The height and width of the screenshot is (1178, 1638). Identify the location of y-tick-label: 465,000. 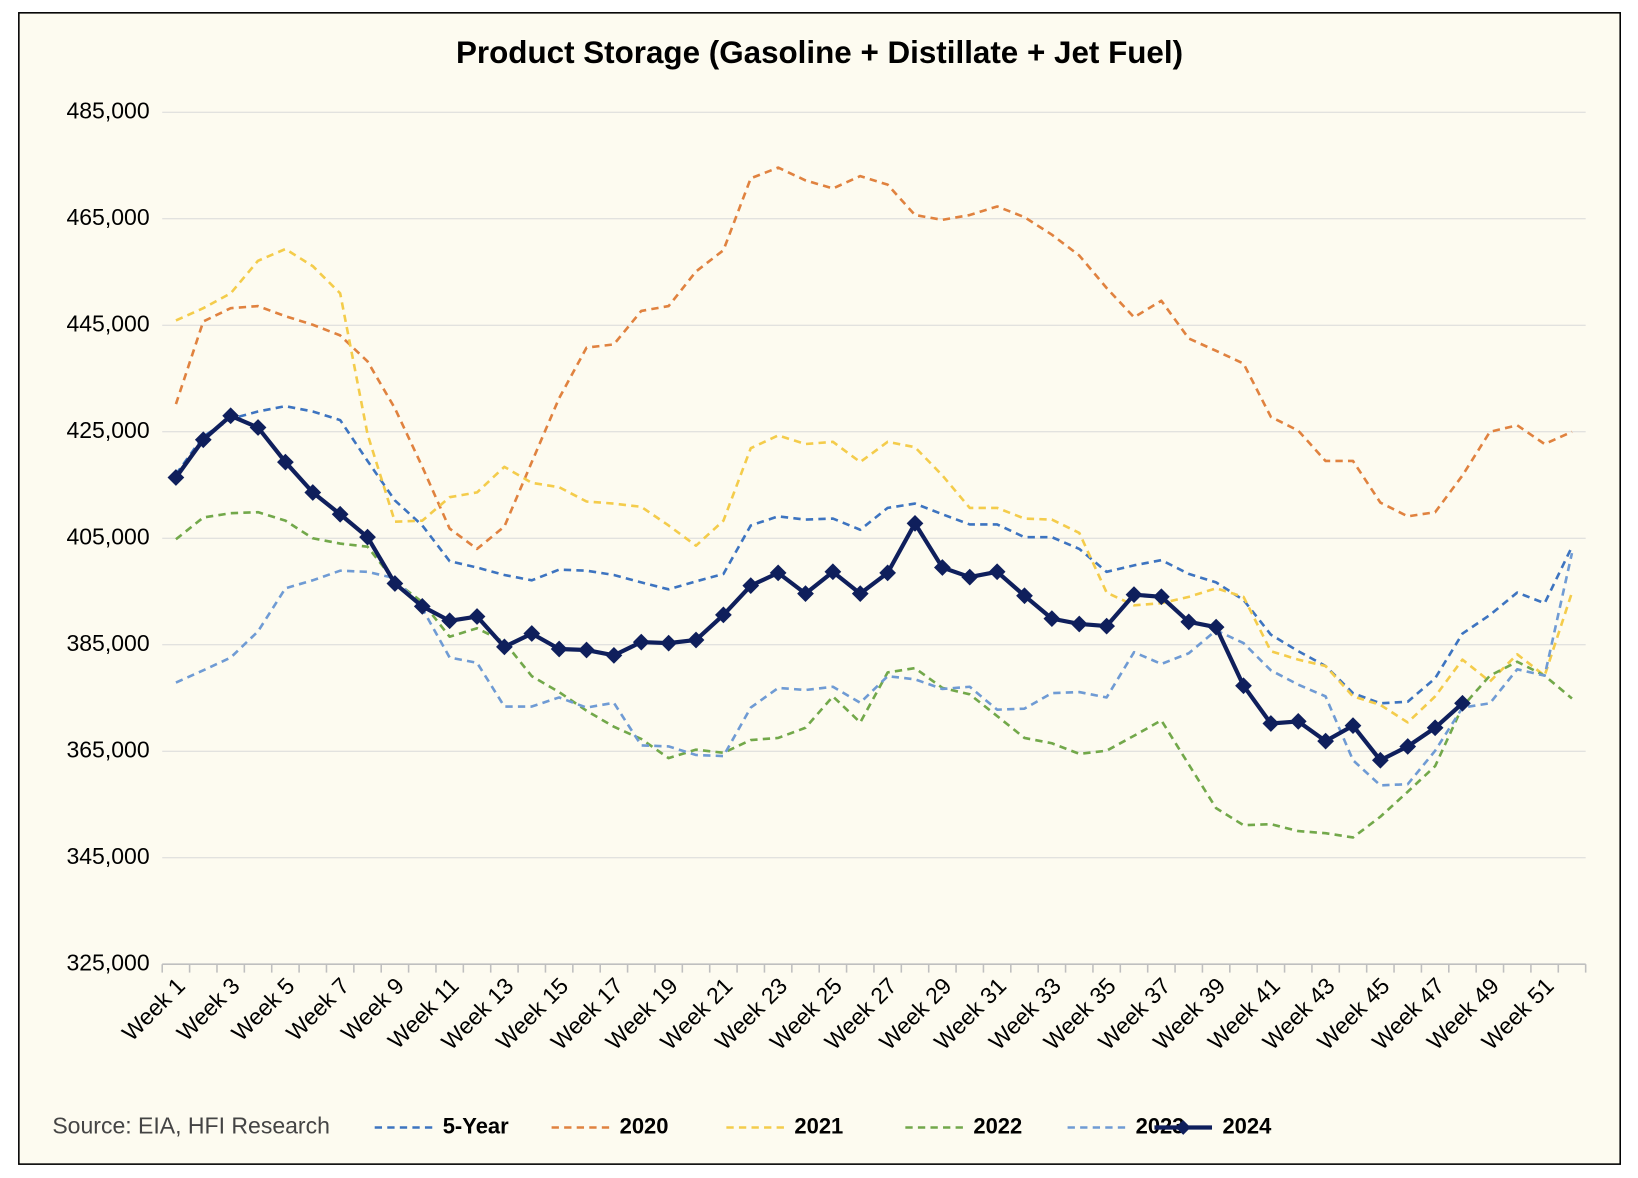
(107, 217).